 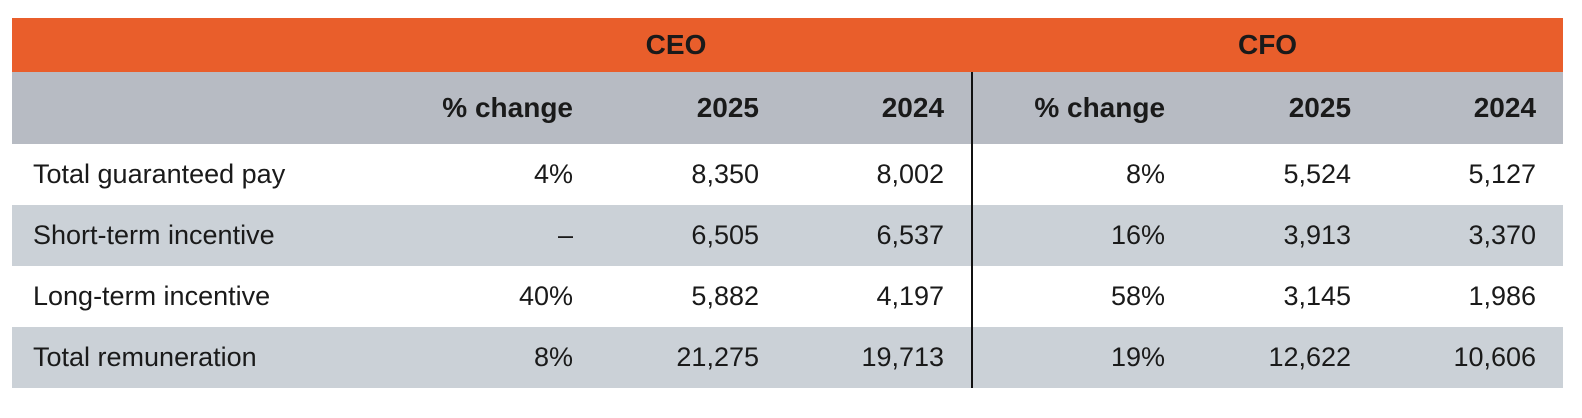 I want to click on cell-ceo-2025: 8,350, so click(x=725, y=173).